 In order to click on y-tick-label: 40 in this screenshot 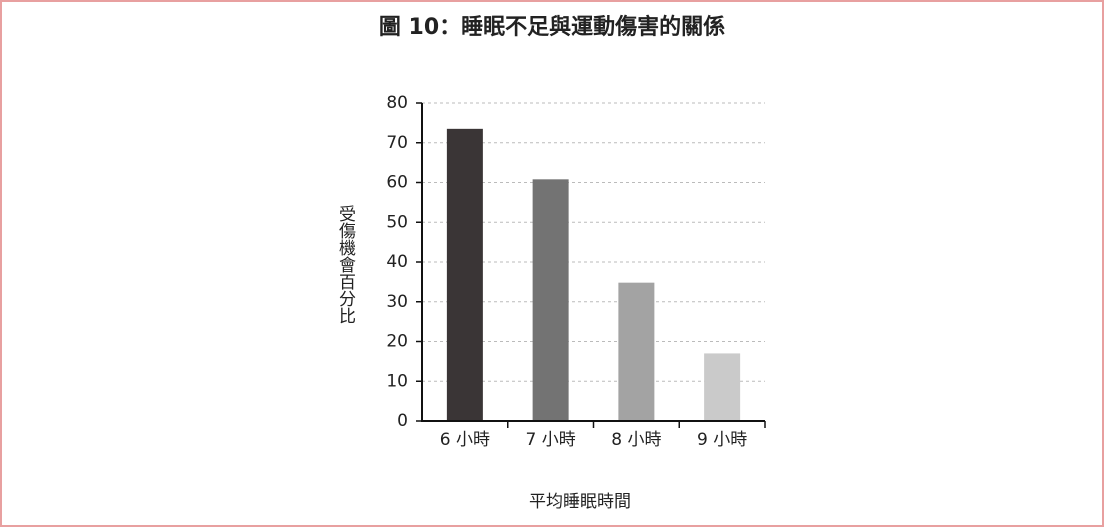, I will do `click(397, 262)`.